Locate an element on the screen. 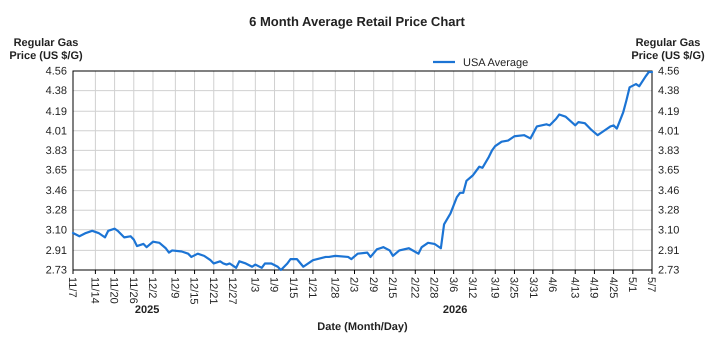 This screenshot has width=714, height=355. y2-tick-label: 3.28 is located at coordinates (669, 210).